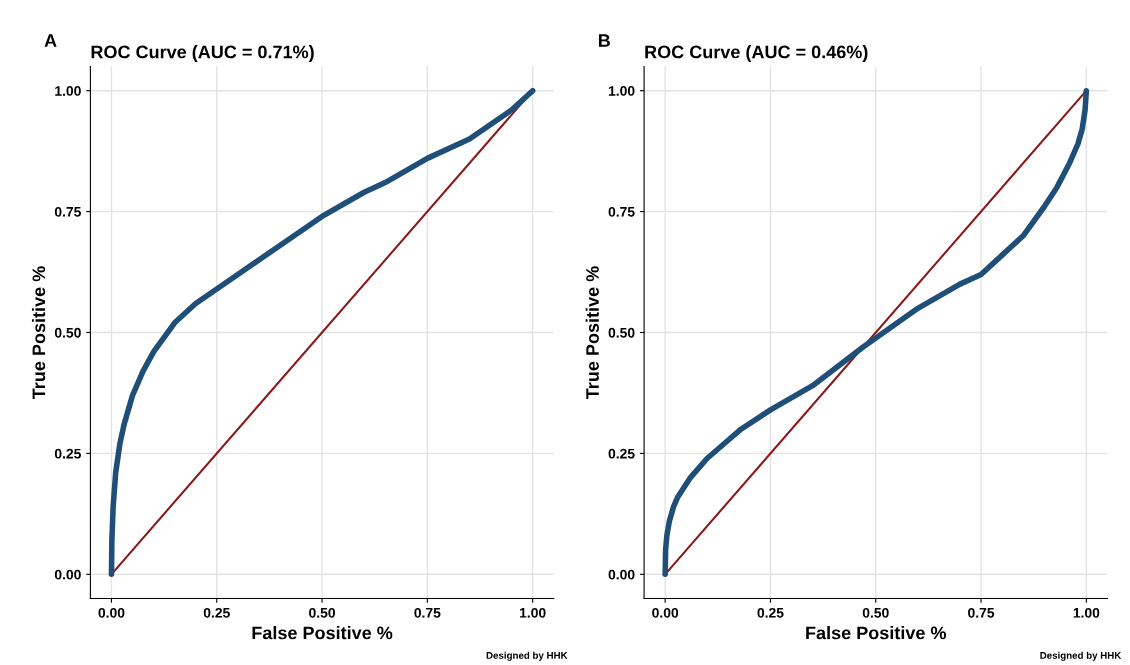 Image resolution: width=1130 pixels, height=665 pixels. I want to click on text: A, so click(50, 40).